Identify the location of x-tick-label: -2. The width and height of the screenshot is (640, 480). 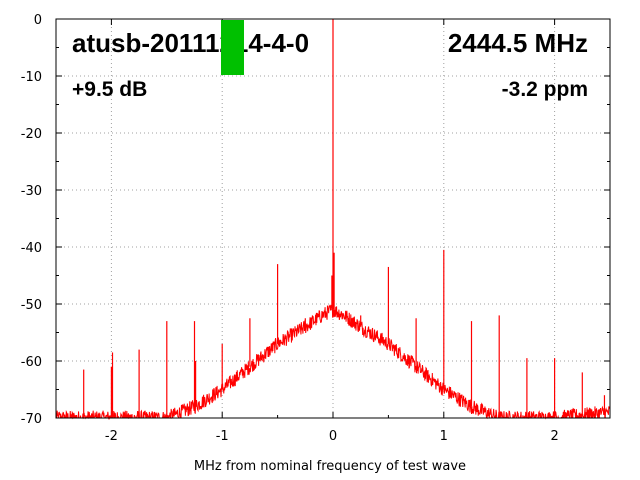
(111, 436).